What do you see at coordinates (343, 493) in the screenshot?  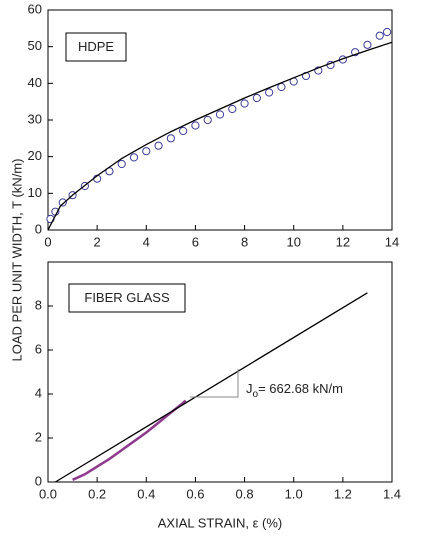 I see `x-tick-label: 1.2` at bounding box center [343, 493].